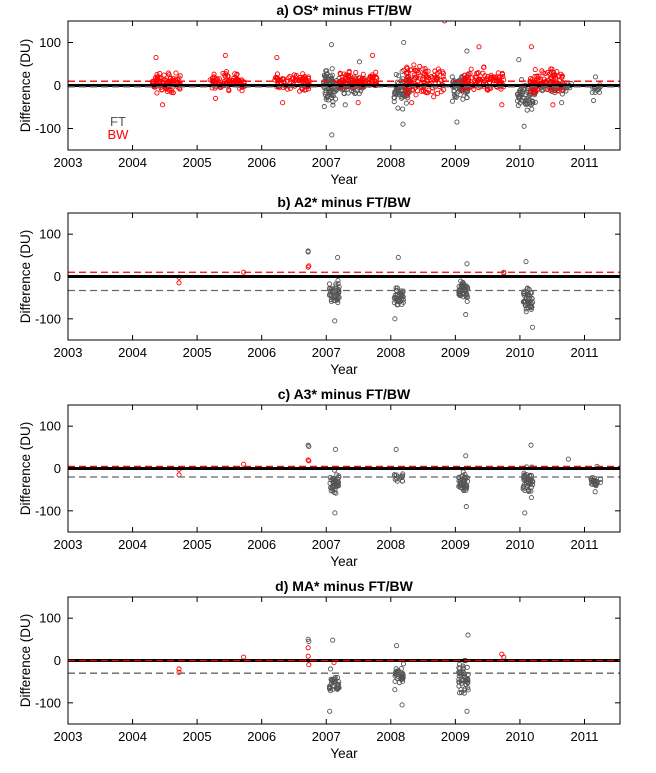  I want to click on panel-title: d) MA* minus FT/BW, so click(344, 586).